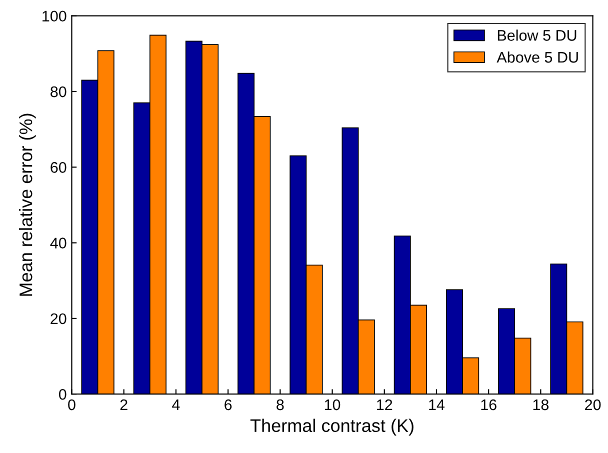 The height and width of the screenshot is (453, 608). I want to click on legend-label: Below 5 DU, so click(537, 35).